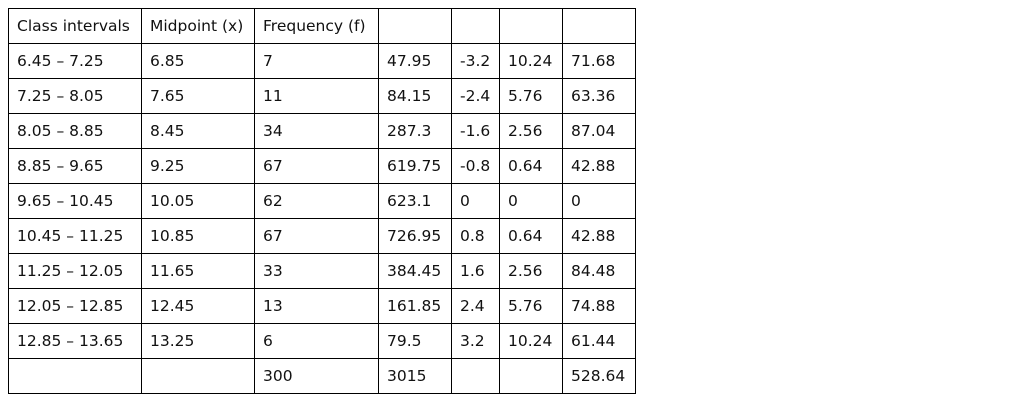  What do you see at coordinates (198, 26) in the screenshot?
I see `table-cell: Midpoint (x)` at bounding box center [198, 26].